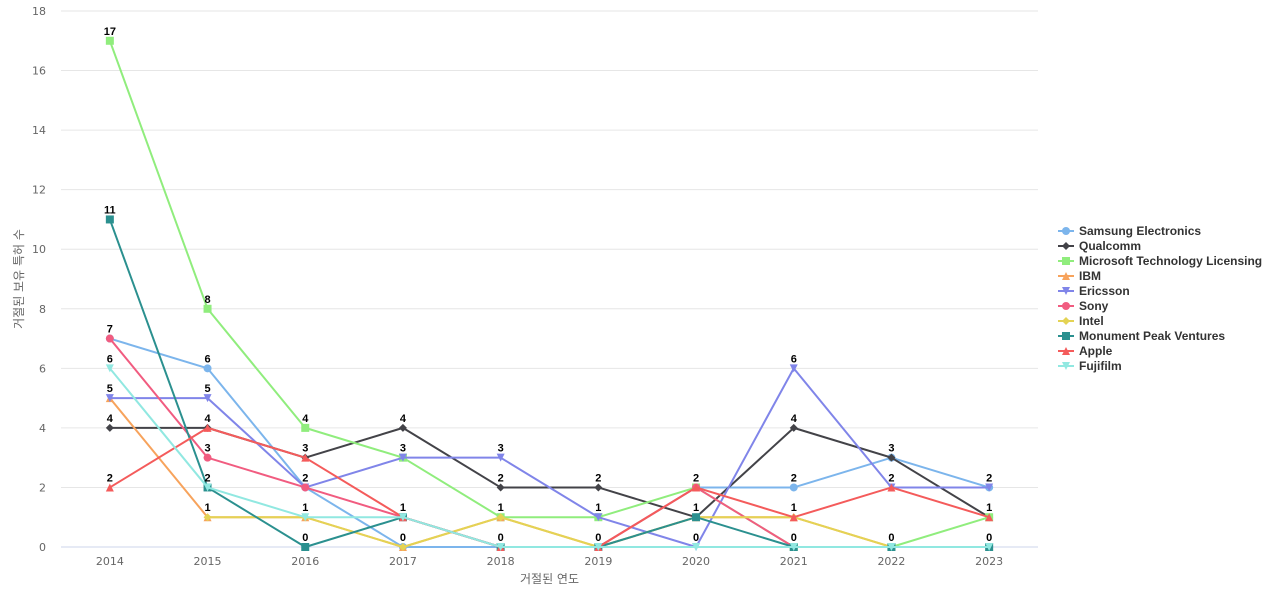  I want to click on y-tick-label: 8, so click(42, 309).